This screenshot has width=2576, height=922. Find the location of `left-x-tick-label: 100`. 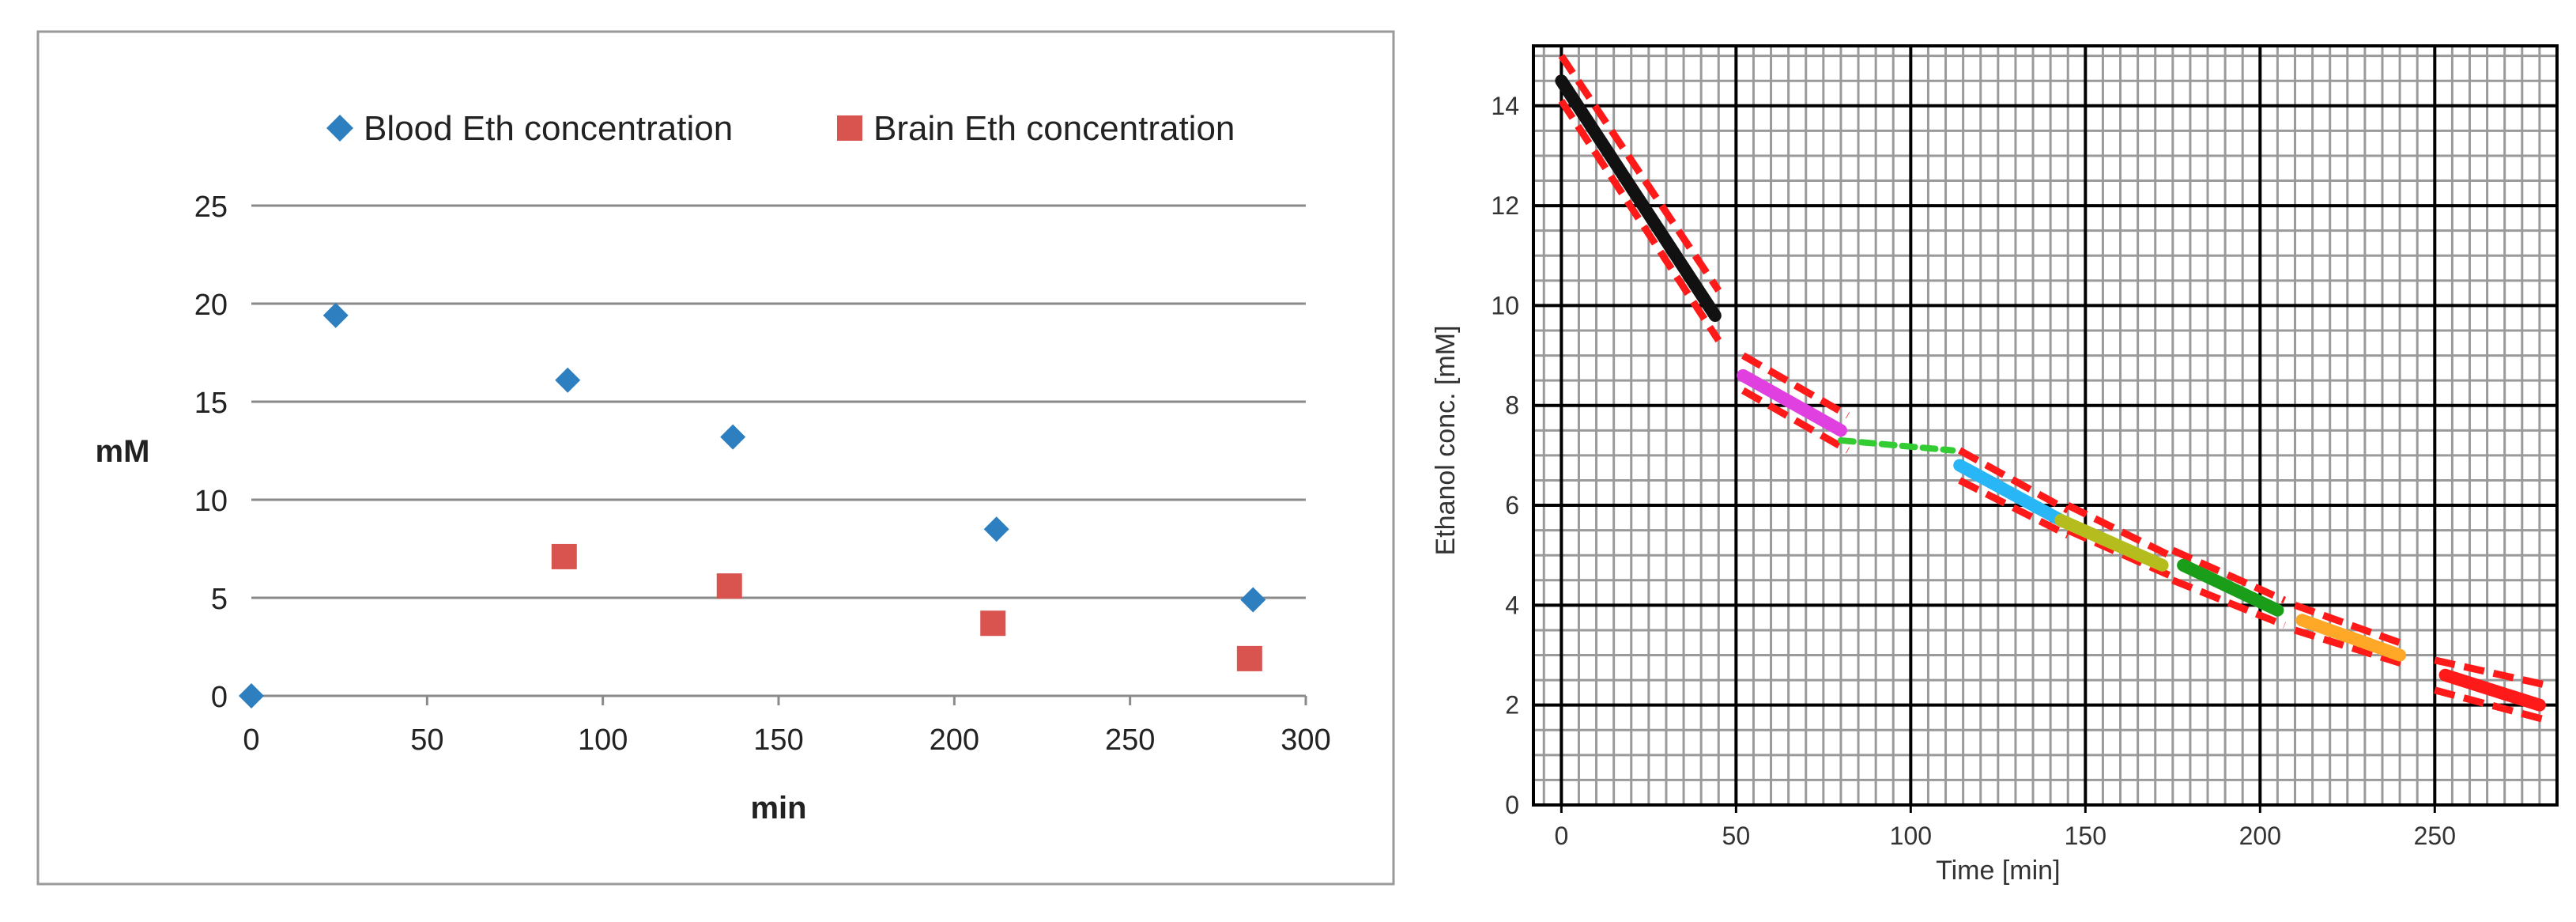

left-x-tick-label: 100 is located at coordinates (603, 740).